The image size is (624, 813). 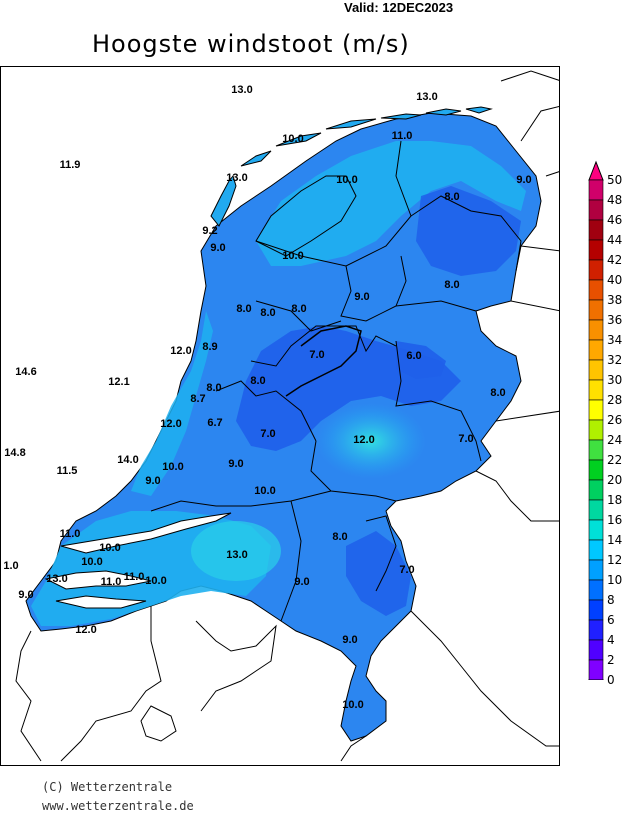 What do you see at coordinates (118, 806) in the screenshot?
I see `website-link: www.wetterzentrale.de` at bounding box center [118, 806].